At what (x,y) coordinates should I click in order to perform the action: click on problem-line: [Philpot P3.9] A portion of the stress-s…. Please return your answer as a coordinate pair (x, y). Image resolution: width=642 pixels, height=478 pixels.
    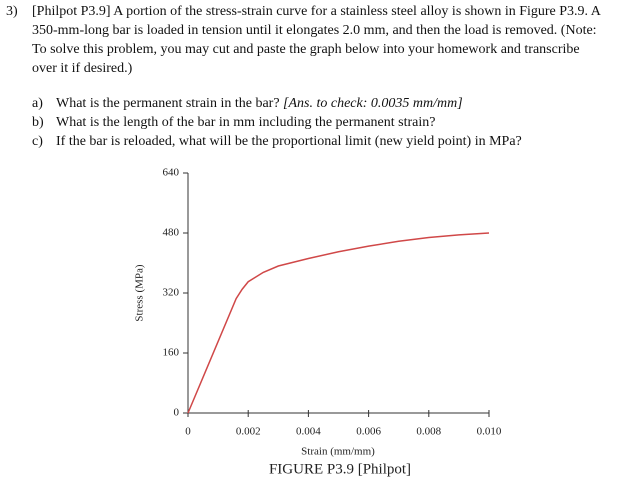
    Looking at the image, I should click on (316, 11).